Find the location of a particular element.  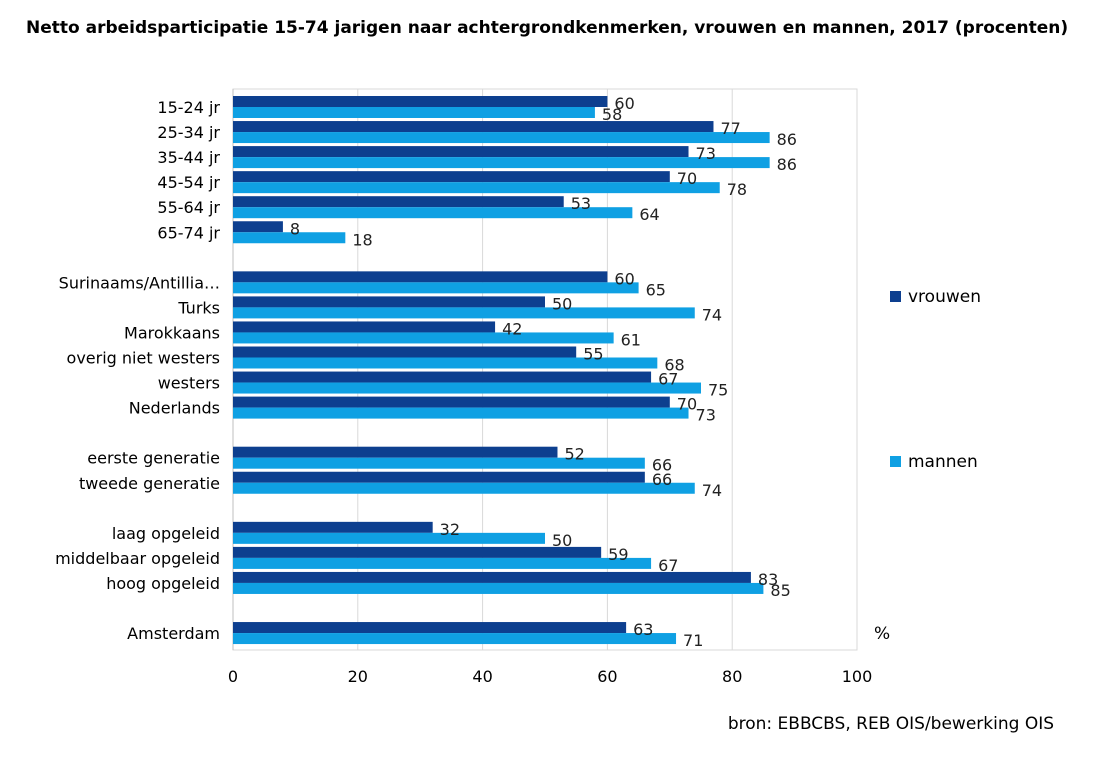

x-tick-label: 0 is located at coordinates (233, 676).